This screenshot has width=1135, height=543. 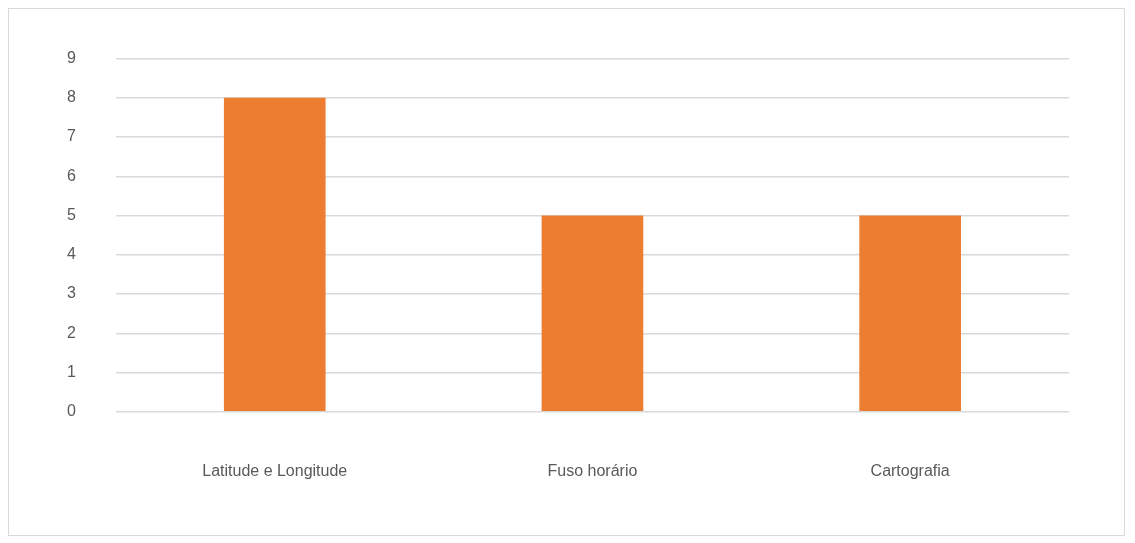 I want to click on y-tick-label: 4, so click(x=71, y=254).